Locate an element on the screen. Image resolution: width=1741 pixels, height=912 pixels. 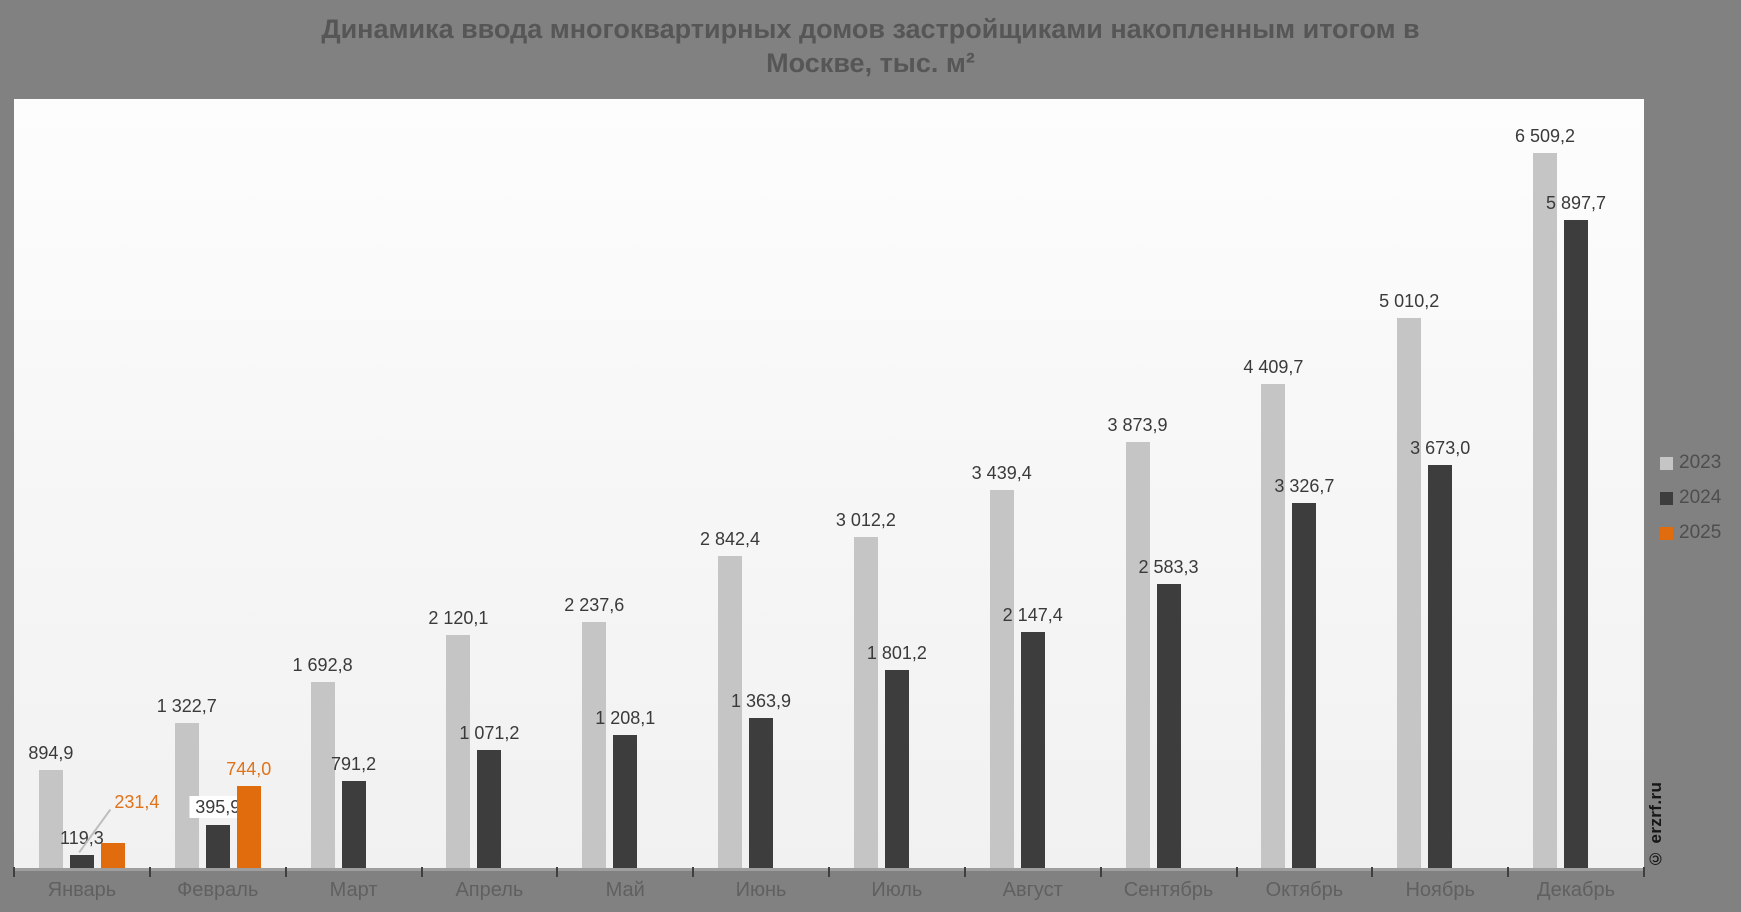
bar-slot: 2 120,1 is located at coordinates (458, 483).